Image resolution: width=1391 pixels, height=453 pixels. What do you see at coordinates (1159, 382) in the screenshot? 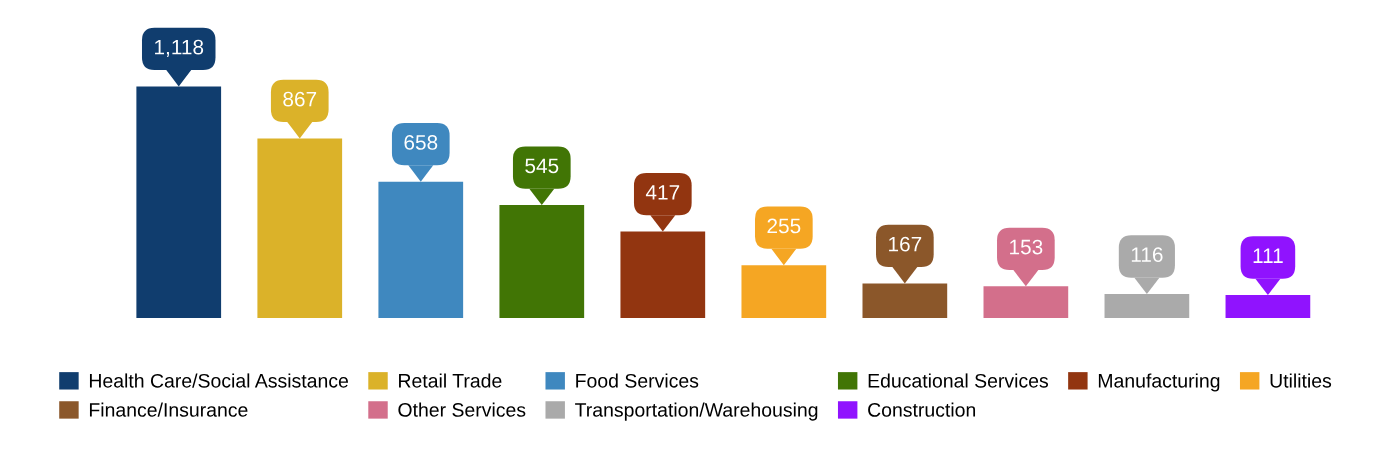
I see `legend-label: Manufacturing` at bounding box center [1159, 382].